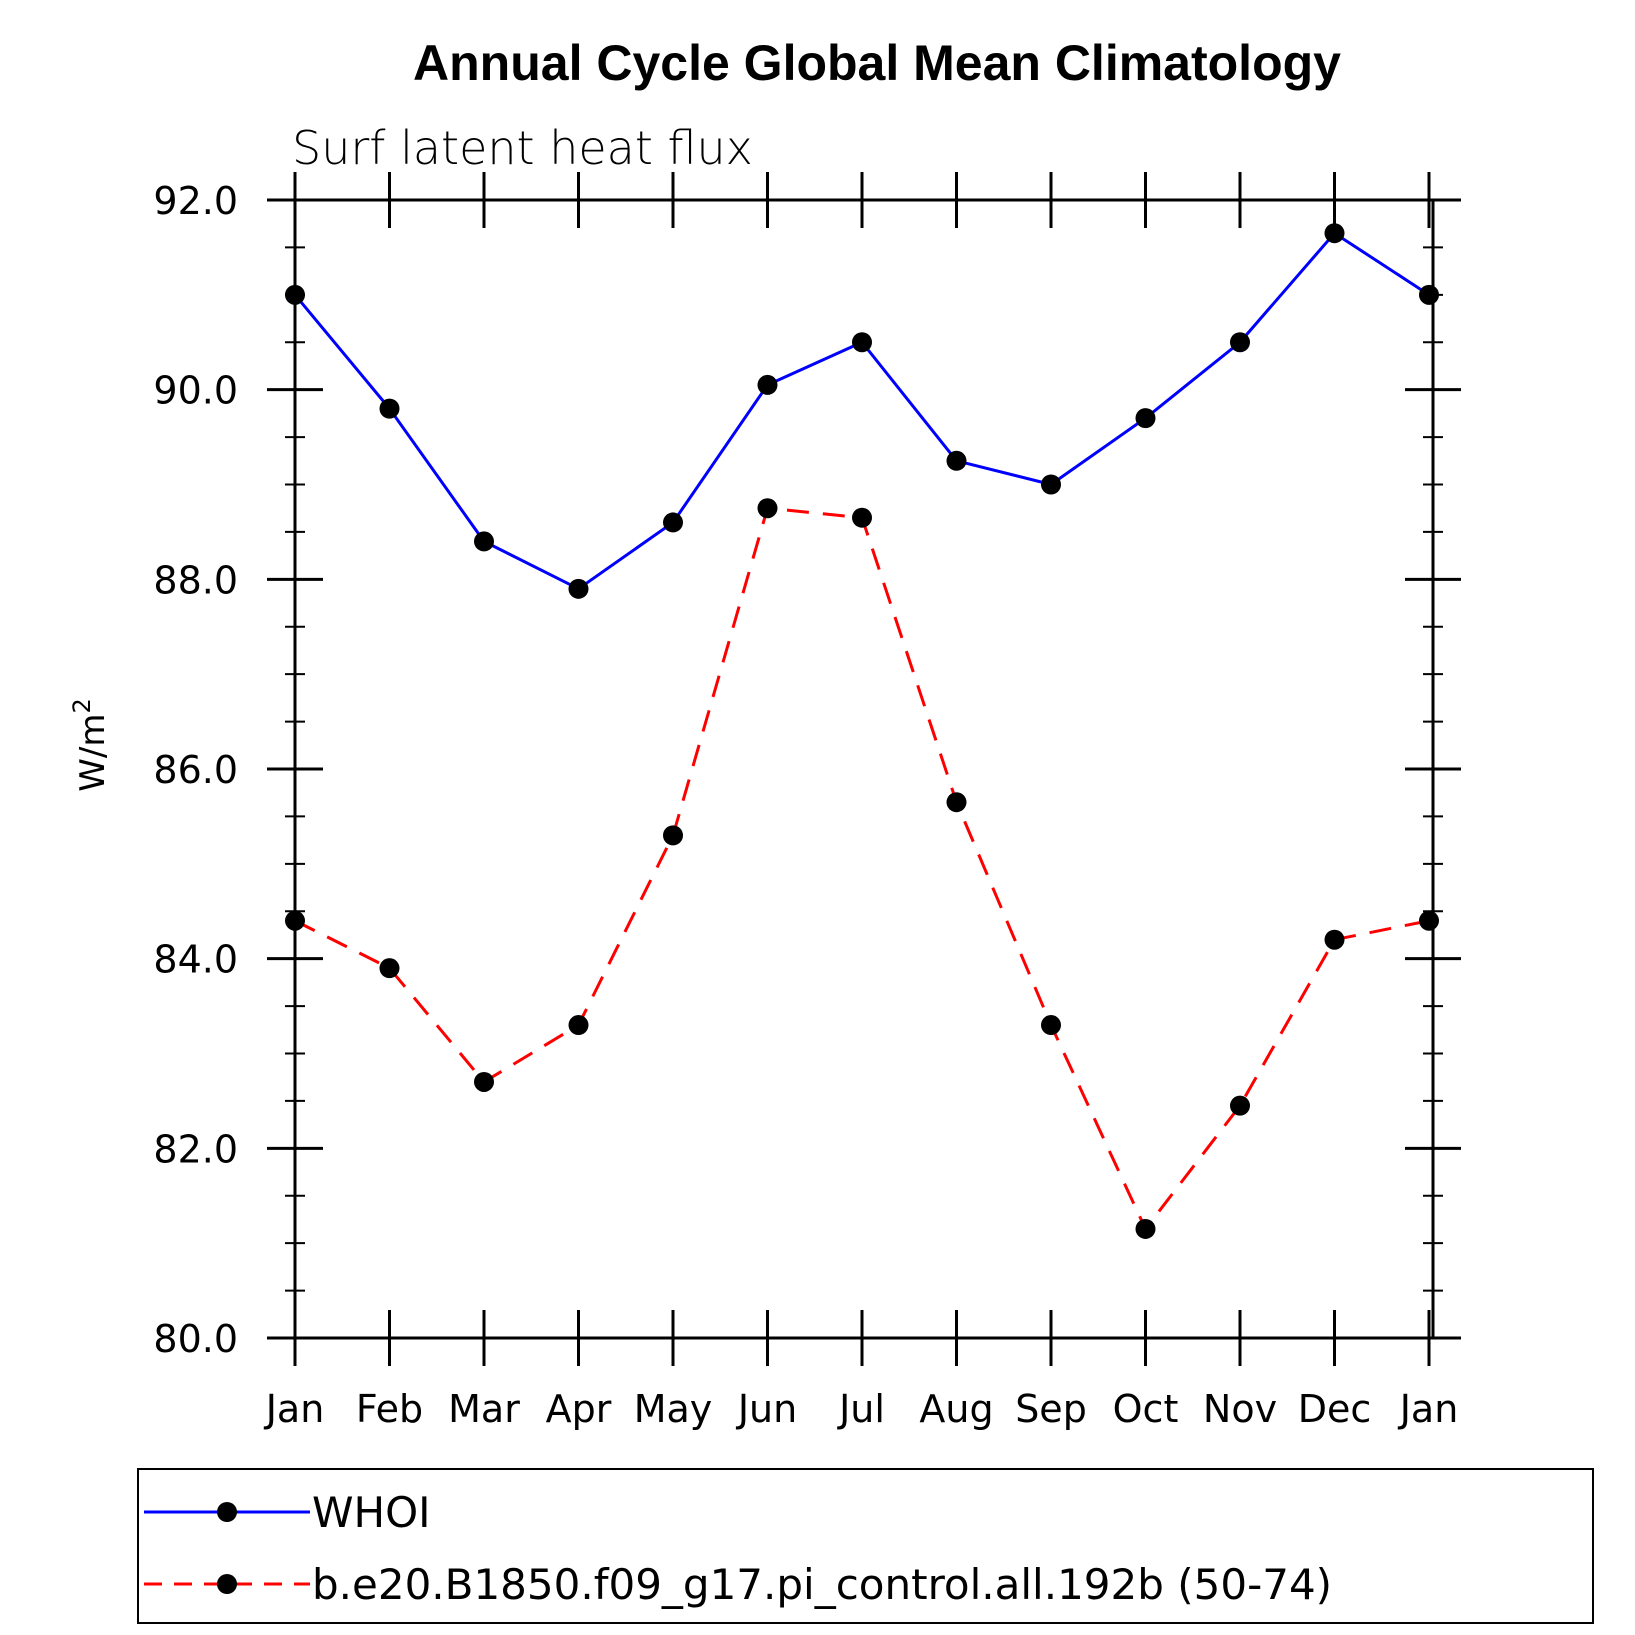 The height and width of the screenshot is (1635, 1635). I want to click on x-tick-label: Jun, so click(766, 1409).